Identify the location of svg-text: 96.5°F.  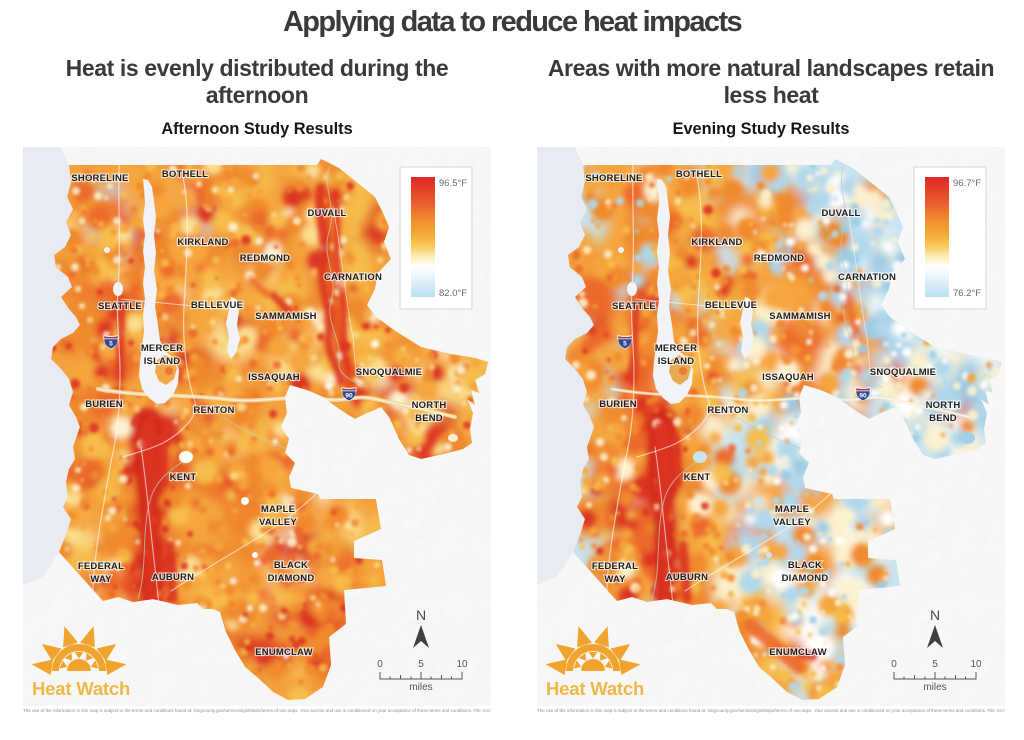
(453, 183).